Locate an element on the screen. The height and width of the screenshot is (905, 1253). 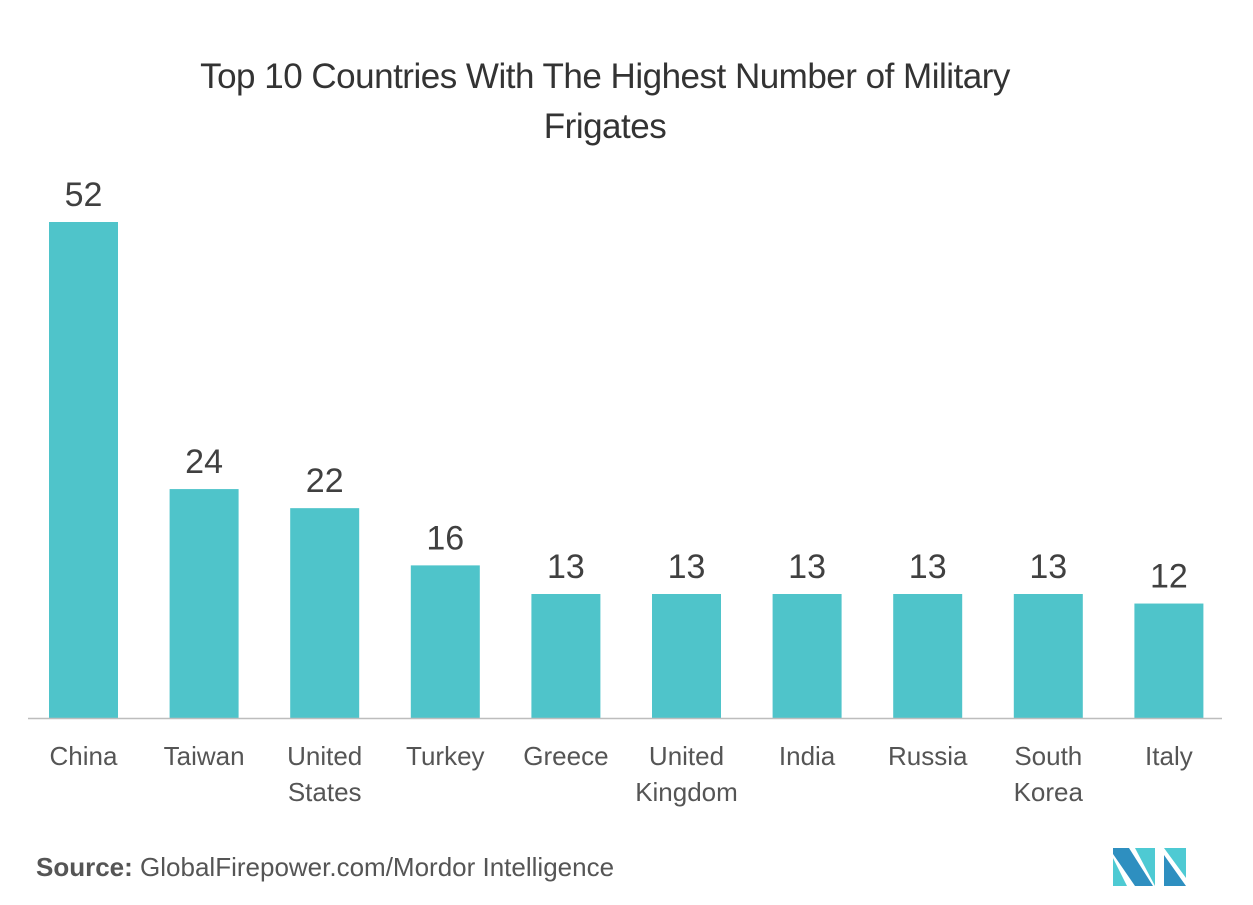
logo-left-light is located at coordinates (1120, 872).